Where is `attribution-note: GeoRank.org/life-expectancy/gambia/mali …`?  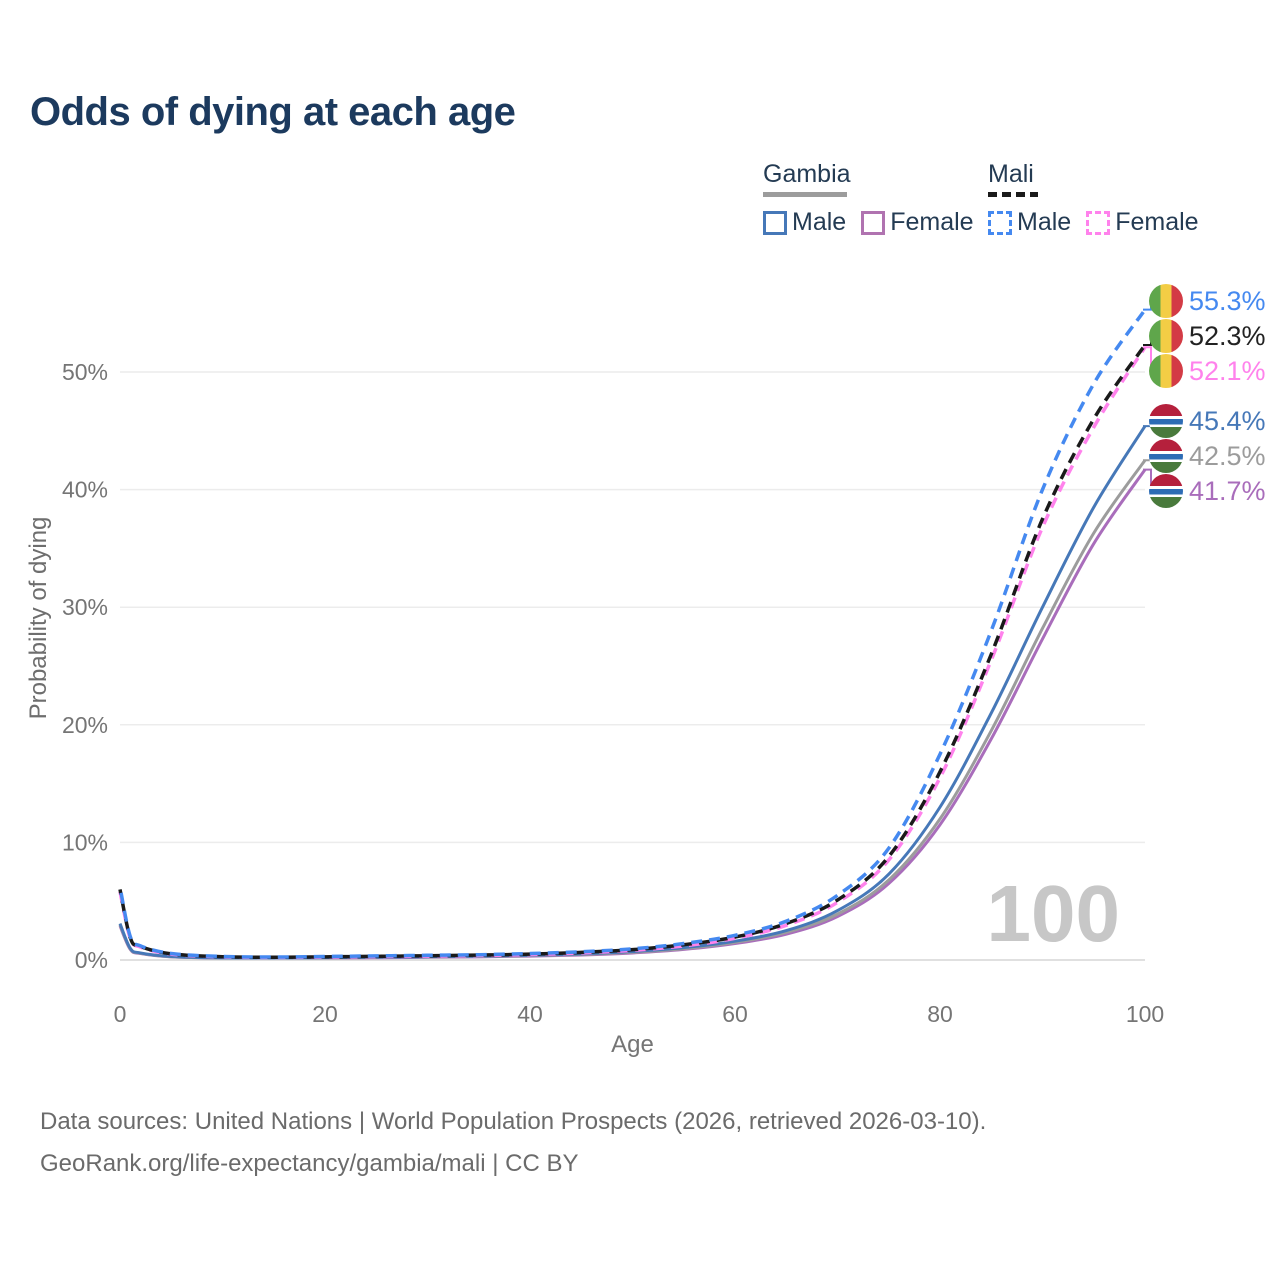
attribution-note: GeoRank.org/life-expectancy/gambia/mali … is located at coordinates (309, 1163).